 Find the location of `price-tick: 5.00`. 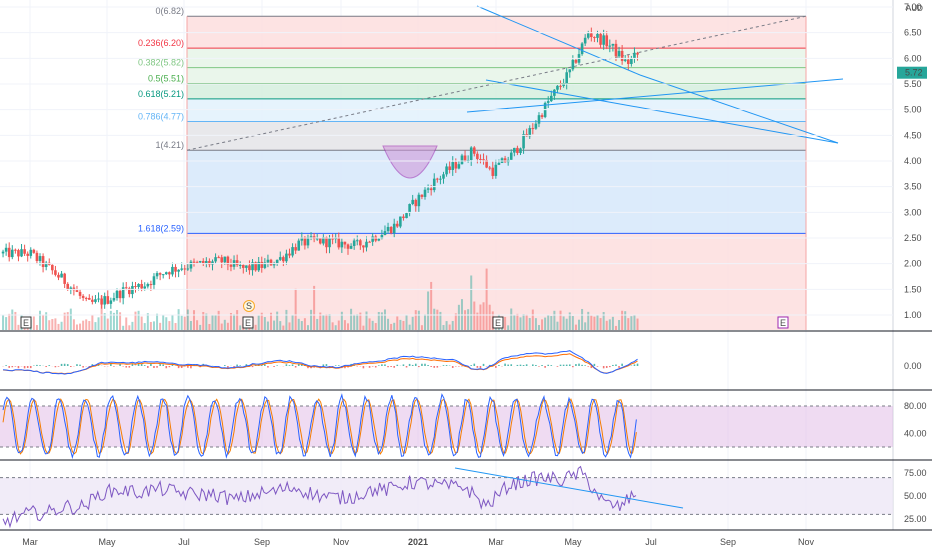

price-tick: 5.00 is located at coordinates (913, 110).